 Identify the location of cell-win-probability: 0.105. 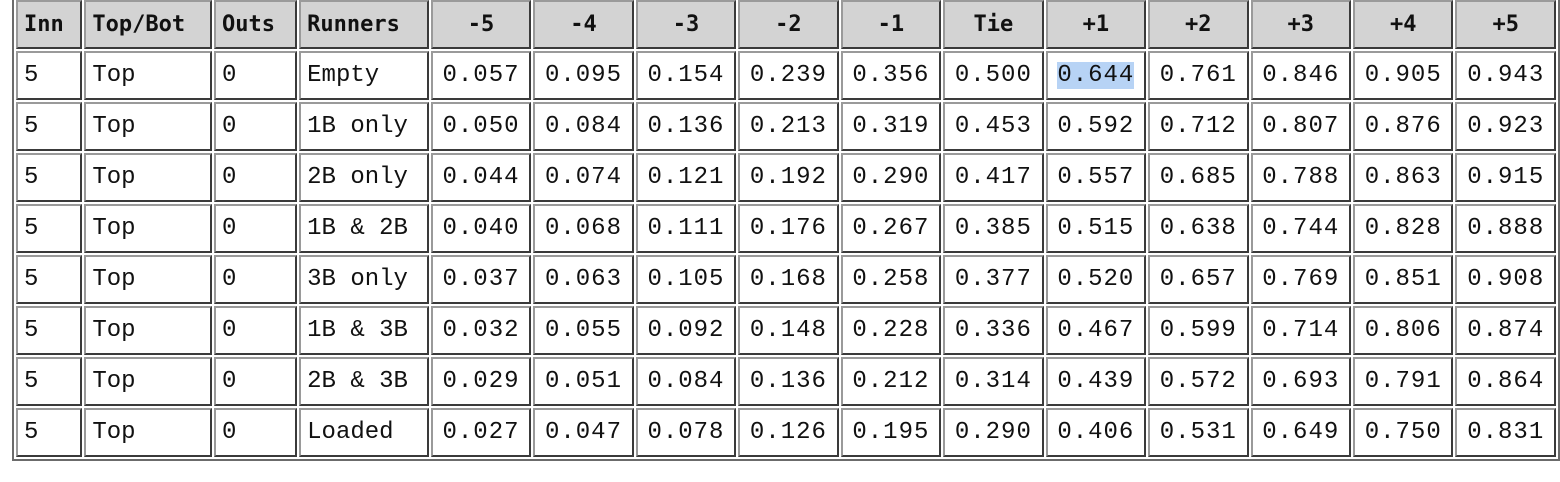
(686, 279).